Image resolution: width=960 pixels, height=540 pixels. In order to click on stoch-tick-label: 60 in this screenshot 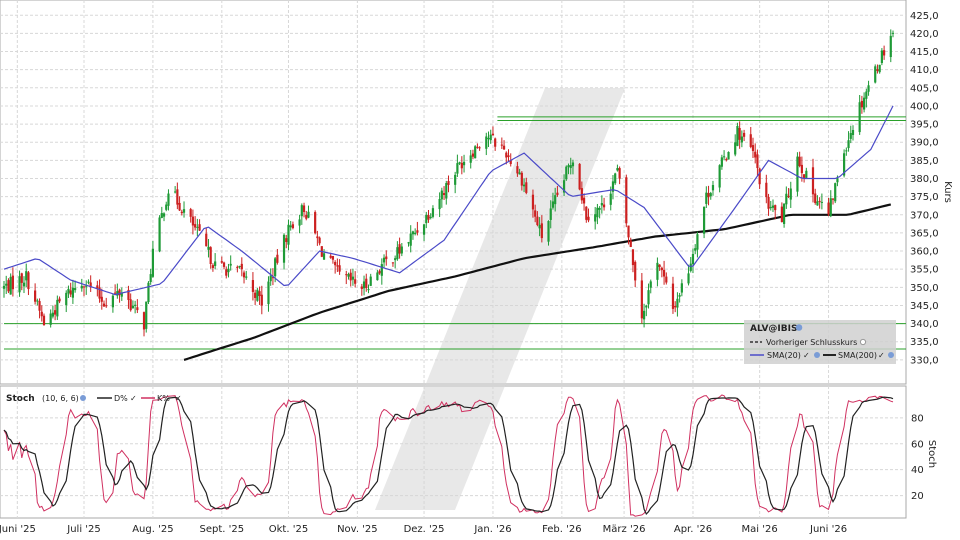, I will do `click(917, 444)`.